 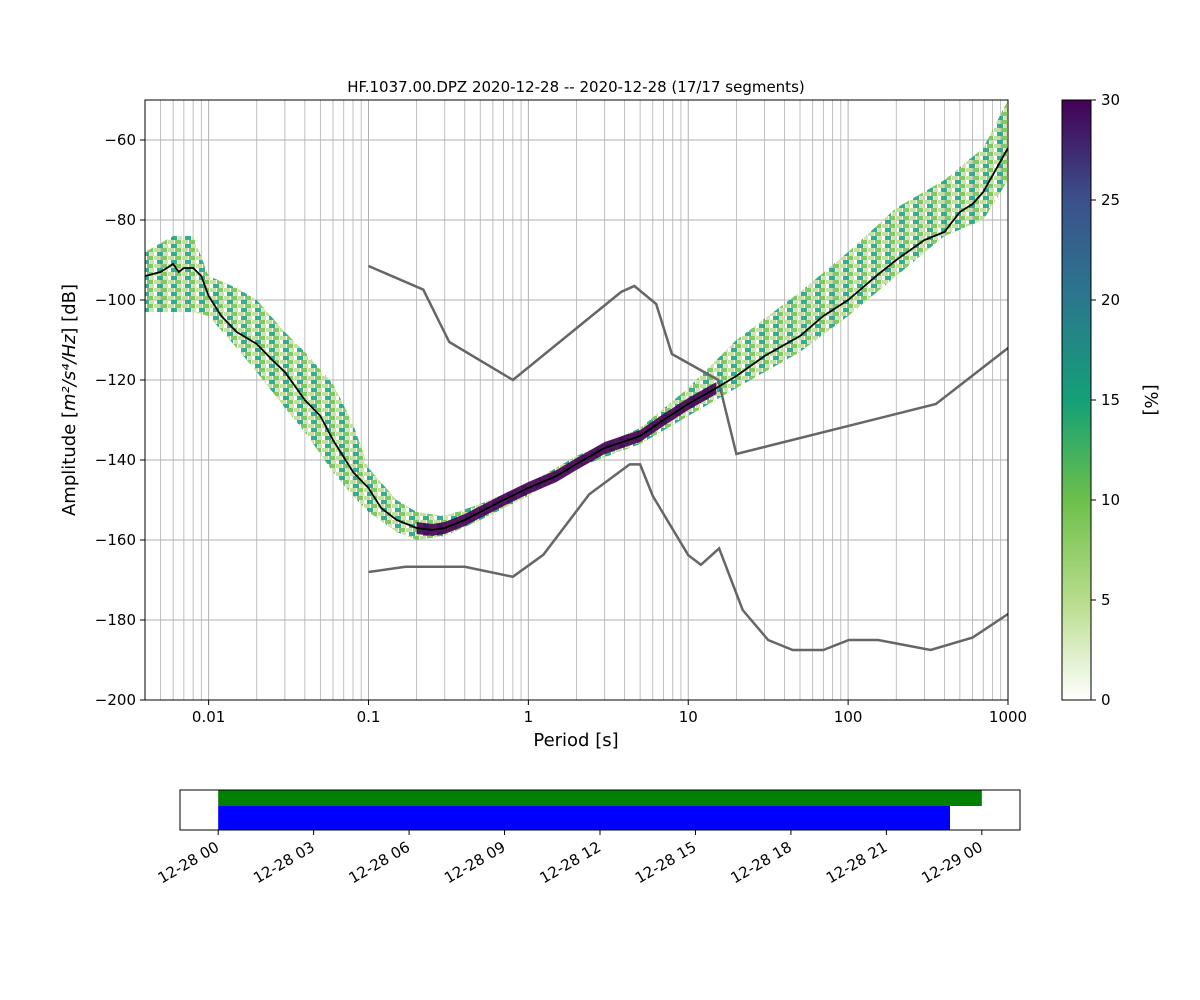 What do you see at coordinates (115, 620) in the screenshot?
I see `y-tick-label: −180` at bounding box center [115, 620].